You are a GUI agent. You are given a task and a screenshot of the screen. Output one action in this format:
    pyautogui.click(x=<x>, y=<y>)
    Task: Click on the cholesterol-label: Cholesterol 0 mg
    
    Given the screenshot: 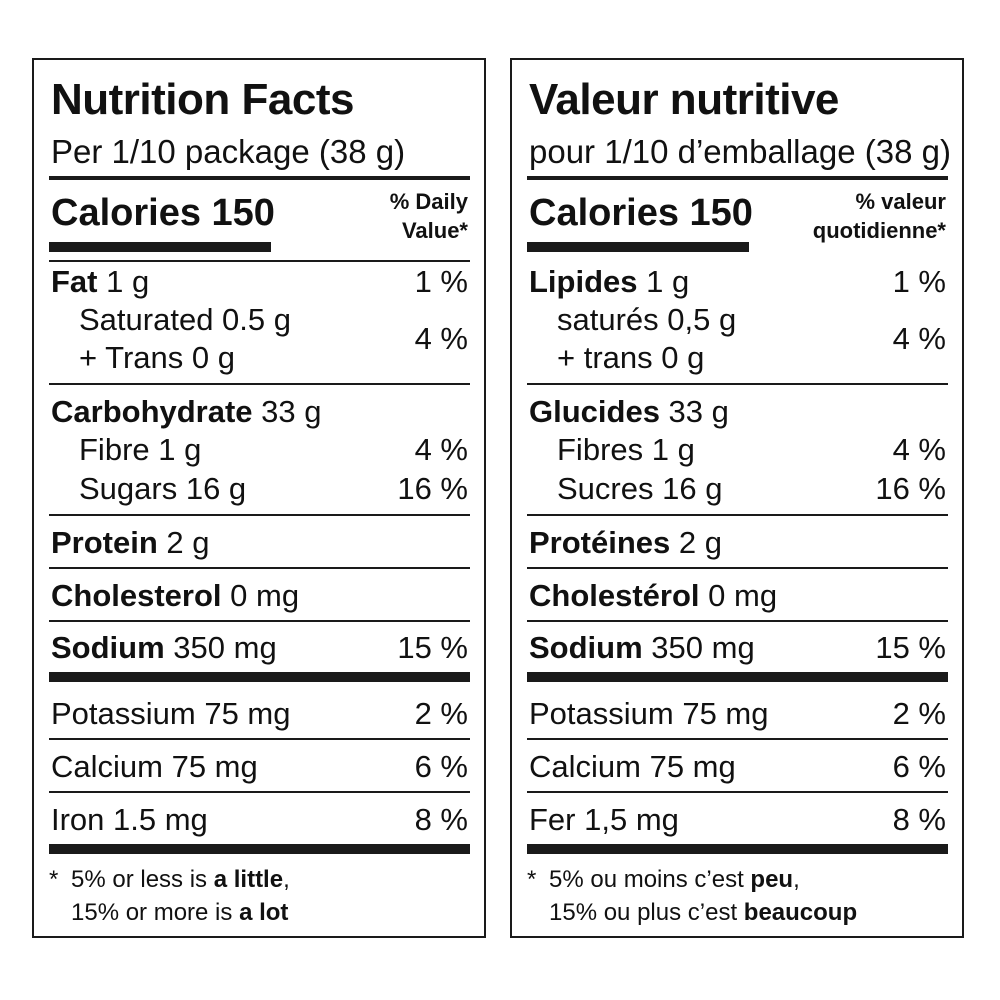 What is the action you would take?
    pyautogui.click(x=175, y=596)
    